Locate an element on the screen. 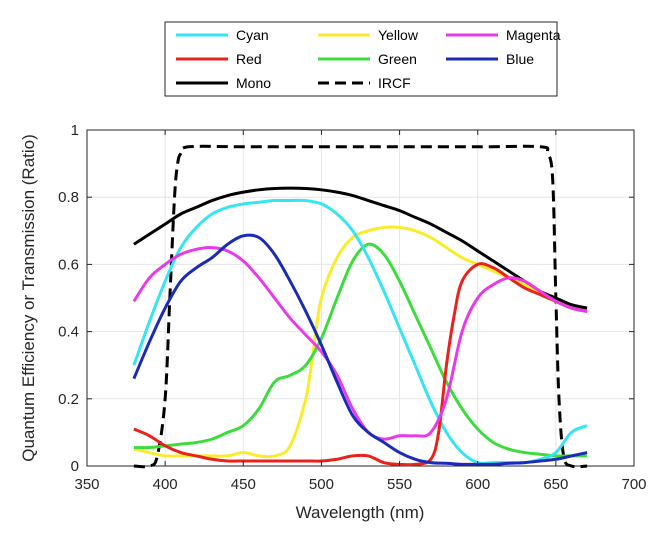 The height and width of the screenshot is (542, 670). x-tick-label: 650 is located at coordinates (555, 484).